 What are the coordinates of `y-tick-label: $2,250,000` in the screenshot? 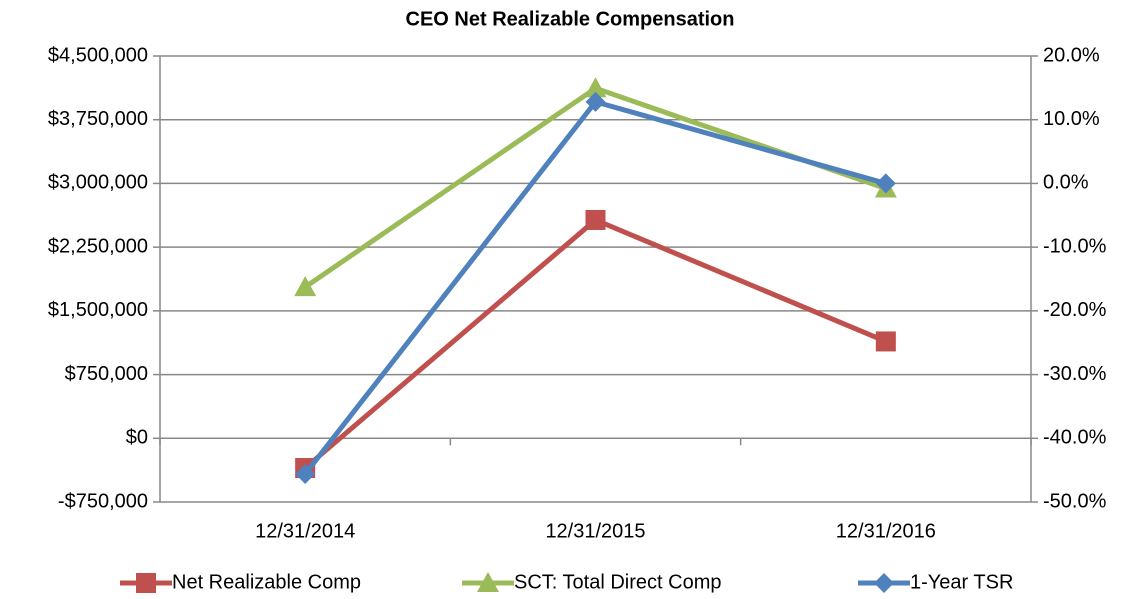 It's located at (98, 246).